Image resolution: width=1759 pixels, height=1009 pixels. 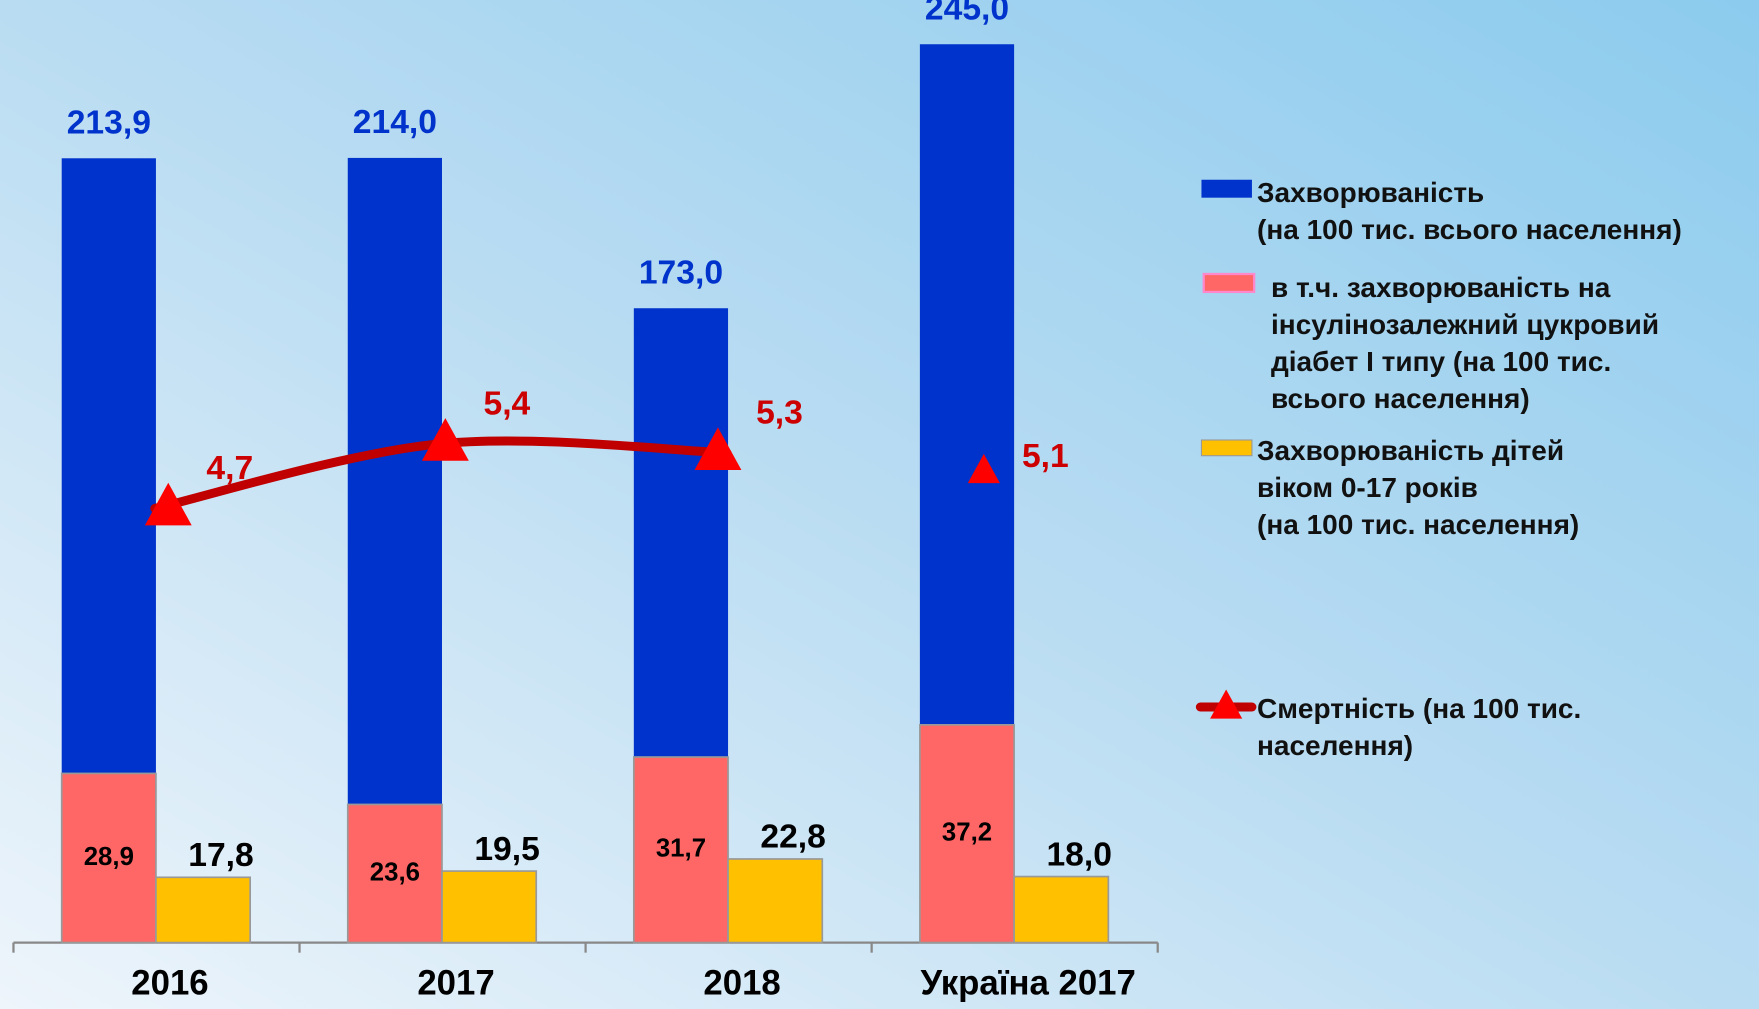 I want to click on value-label: 213,9, so click(x=109, y=123).